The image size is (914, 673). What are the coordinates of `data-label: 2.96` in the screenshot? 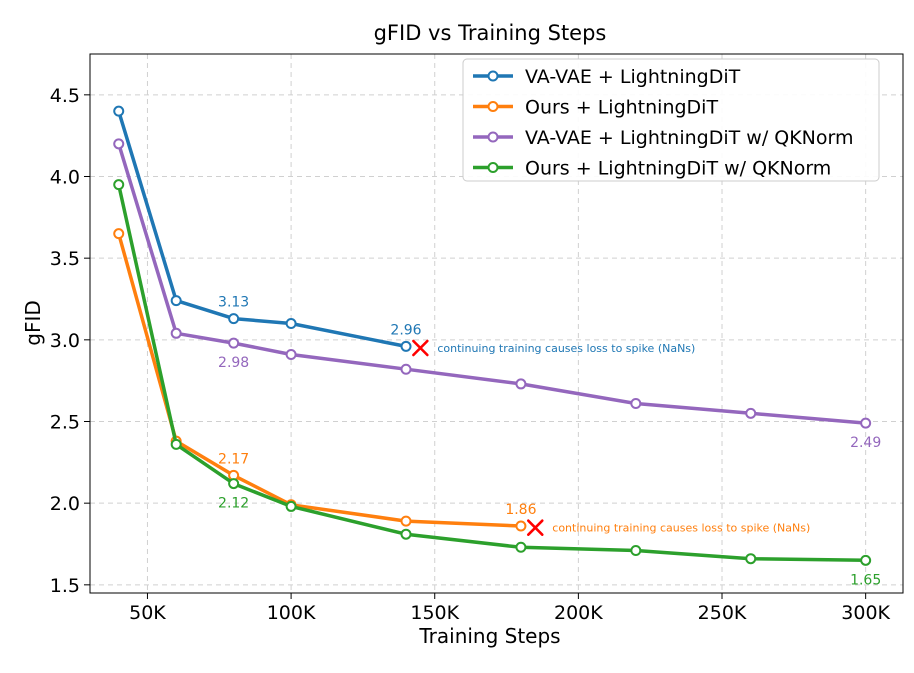 It's located at (405, 330).